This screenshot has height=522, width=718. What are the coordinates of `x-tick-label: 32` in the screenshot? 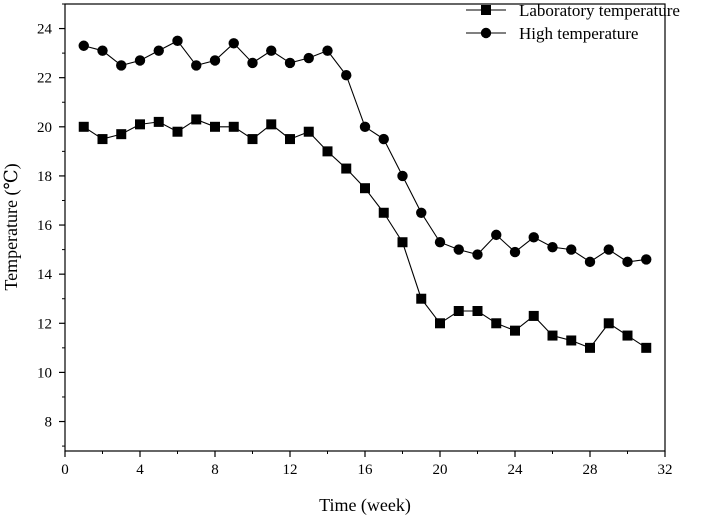 It's located at (665, 470).